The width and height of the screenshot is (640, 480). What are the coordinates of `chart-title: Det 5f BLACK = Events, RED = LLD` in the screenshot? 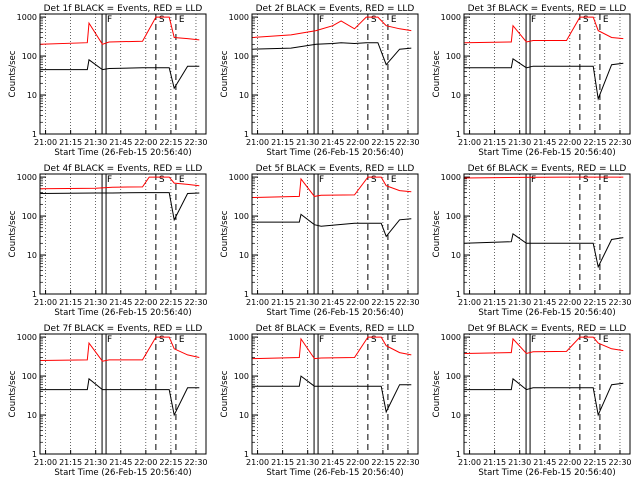 It's located at (335, 169).